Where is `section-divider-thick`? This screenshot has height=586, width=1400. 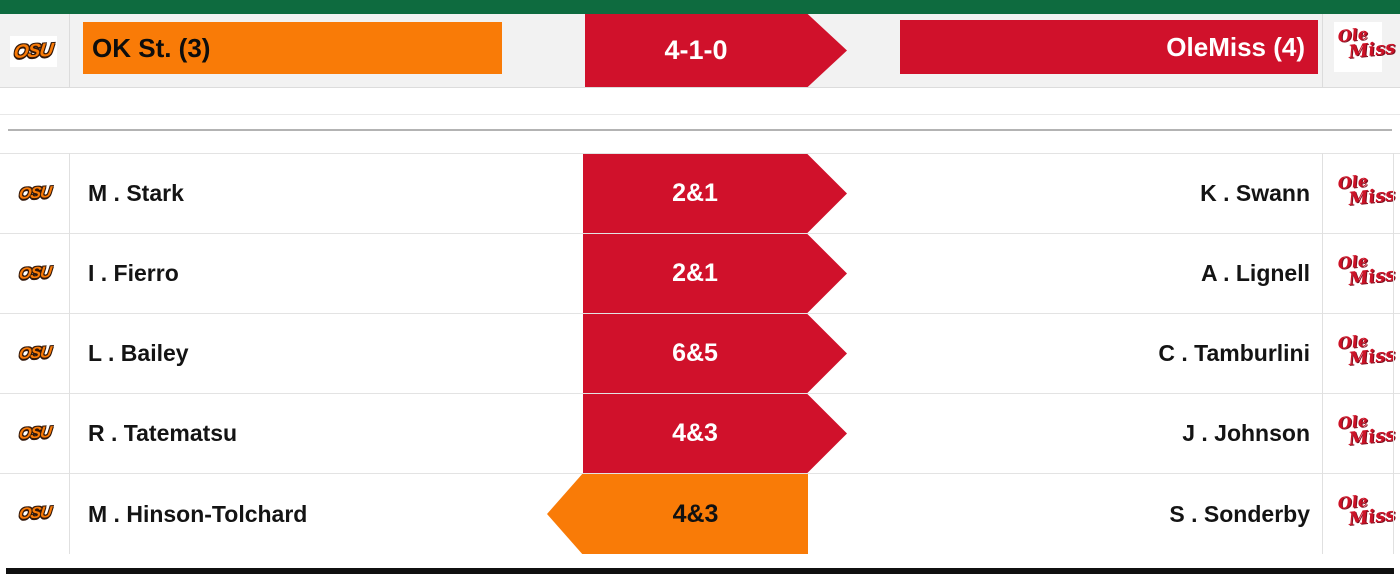 section-divider-thick is located at coordinates (700, 130).